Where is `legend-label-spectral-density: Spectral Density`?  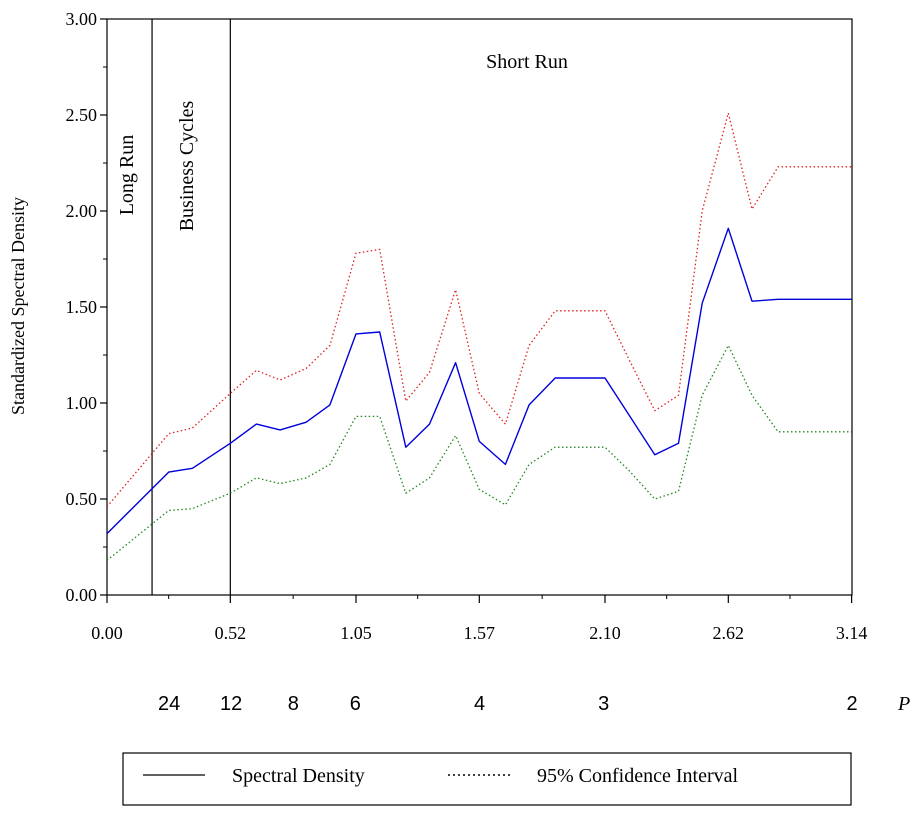
legend-label-spectral-density: Spectral Density is located at coordinates (298, 776).